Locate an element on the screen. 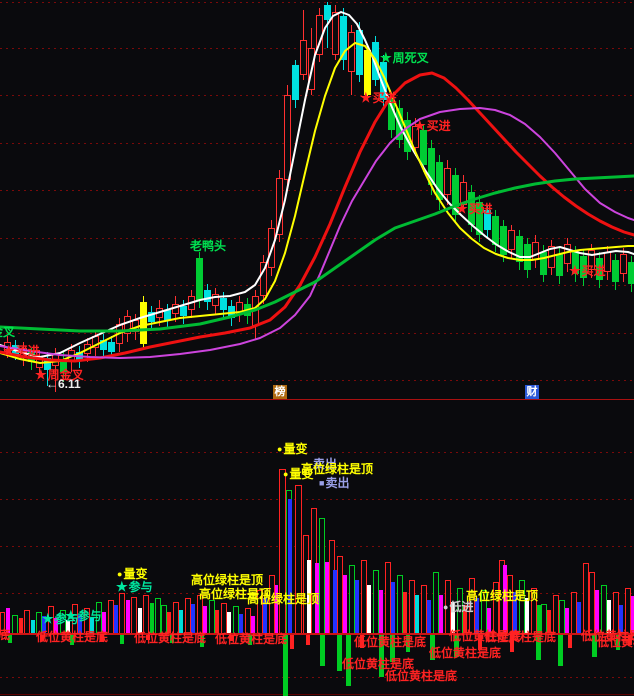 This screenshot has height=696, width=634. signal-label: ★参与 is located at coordinates (83, 616).